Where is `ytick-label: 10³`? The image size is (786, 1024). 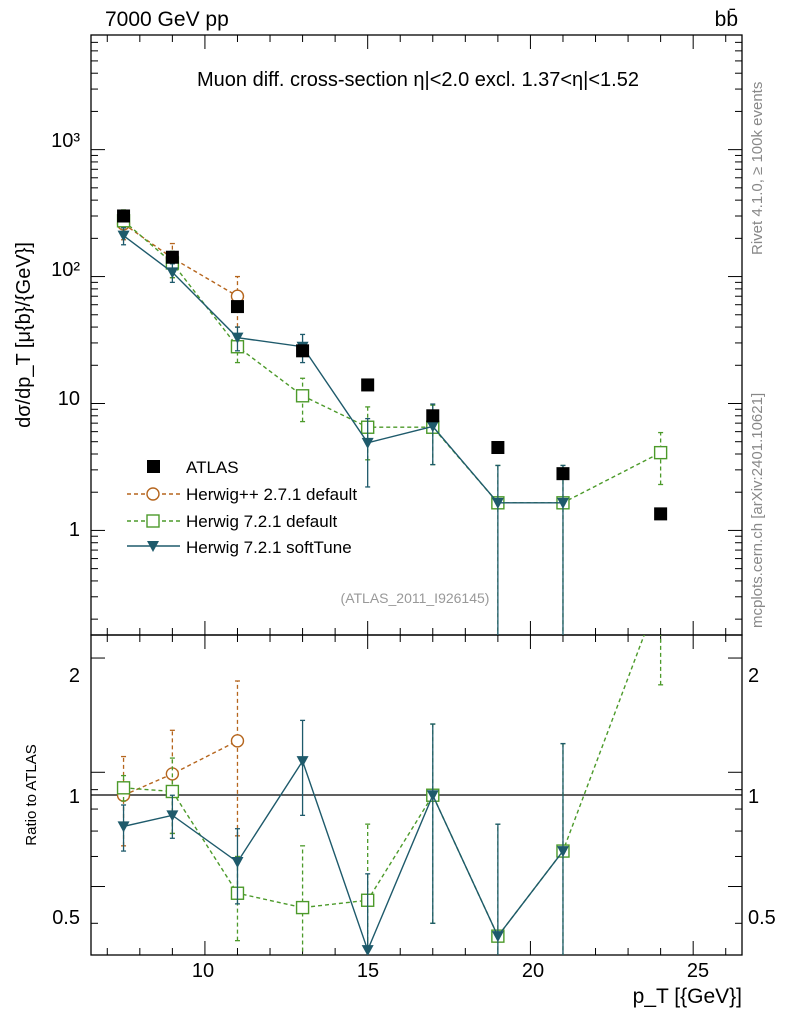 ytick-label: 10³ is located at coordinates (65, 141).